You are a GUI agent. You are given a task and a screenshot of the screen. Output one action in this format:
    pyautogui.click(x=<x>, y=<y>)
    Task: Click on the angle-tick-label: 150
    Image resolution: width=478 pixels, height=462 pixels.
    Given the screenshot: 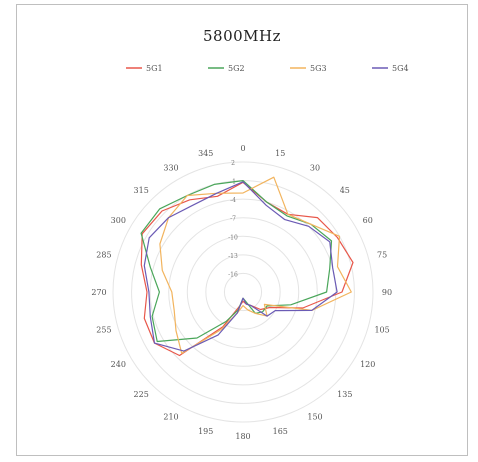 What is the action you would take?
    pyautogui.click(x=314, y=417)
    